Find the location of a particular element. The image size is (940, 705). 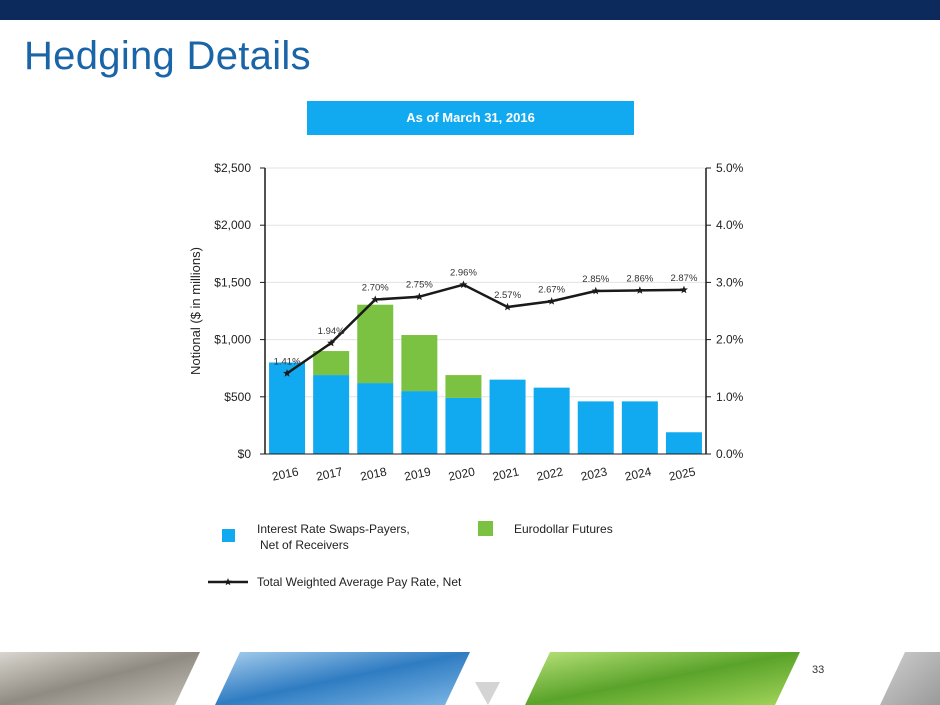

y2-tick-label: 0.0% is located at coordinates (730, 454).